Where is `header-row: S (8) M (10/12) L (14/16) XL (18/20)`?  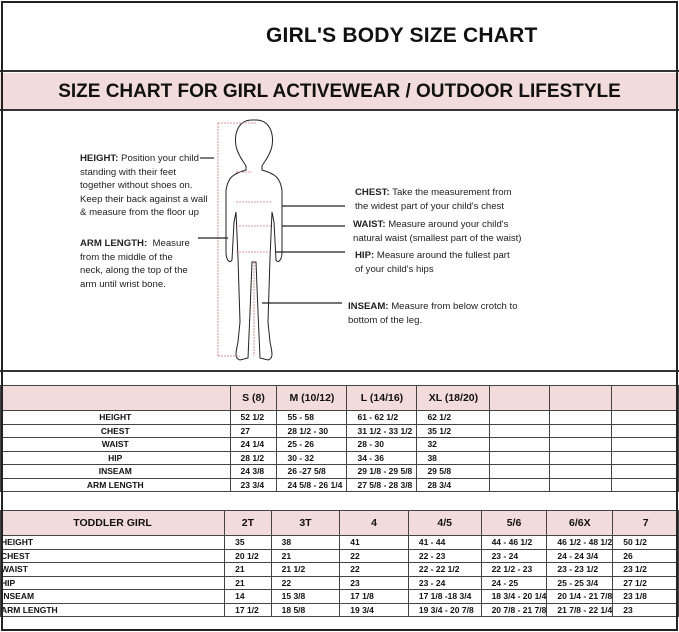 header-row: S (8) M (10/12) L (14/16) XL (18/20) is located at coordinates (339, 398).